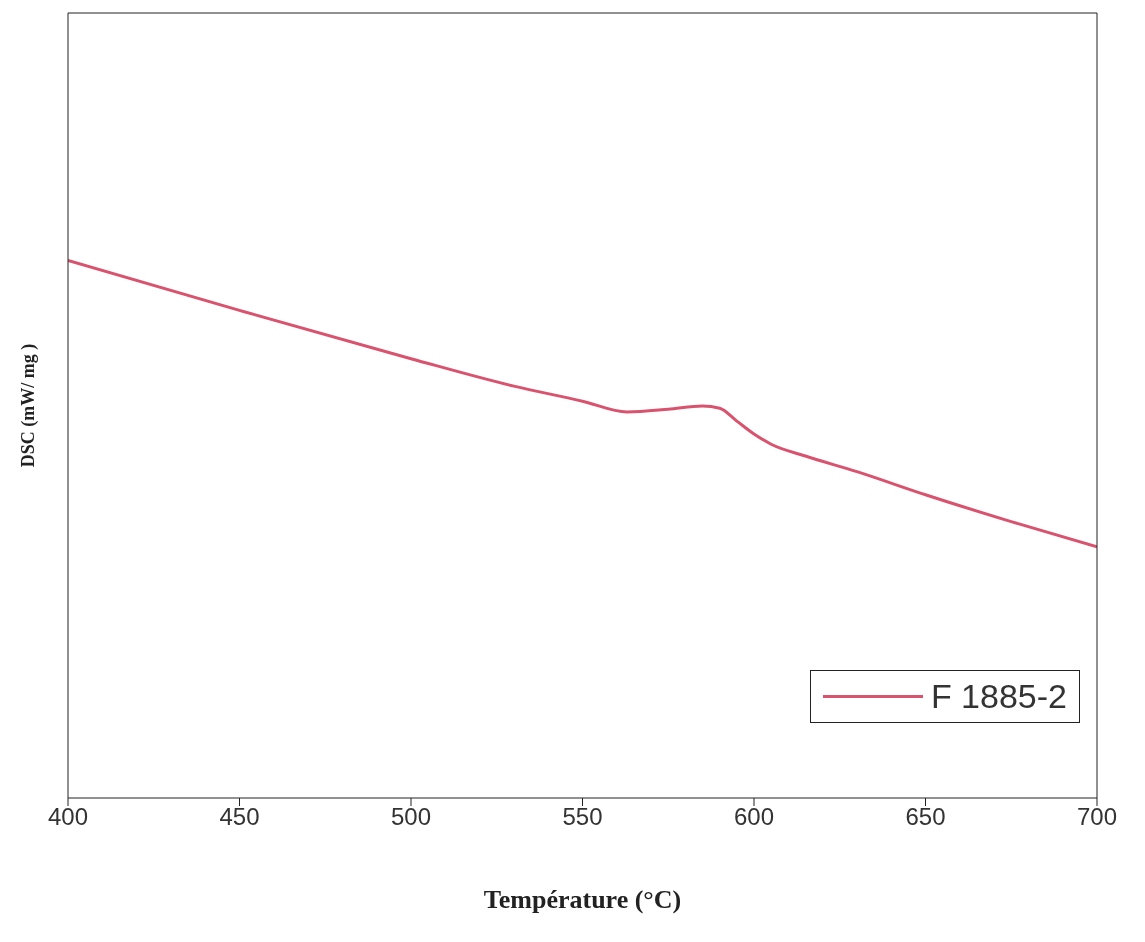  What do you see at coordinates (1097, 817) in the screenshot?
I see `x-tick-label: 700` at bounding box center [1097, 817].